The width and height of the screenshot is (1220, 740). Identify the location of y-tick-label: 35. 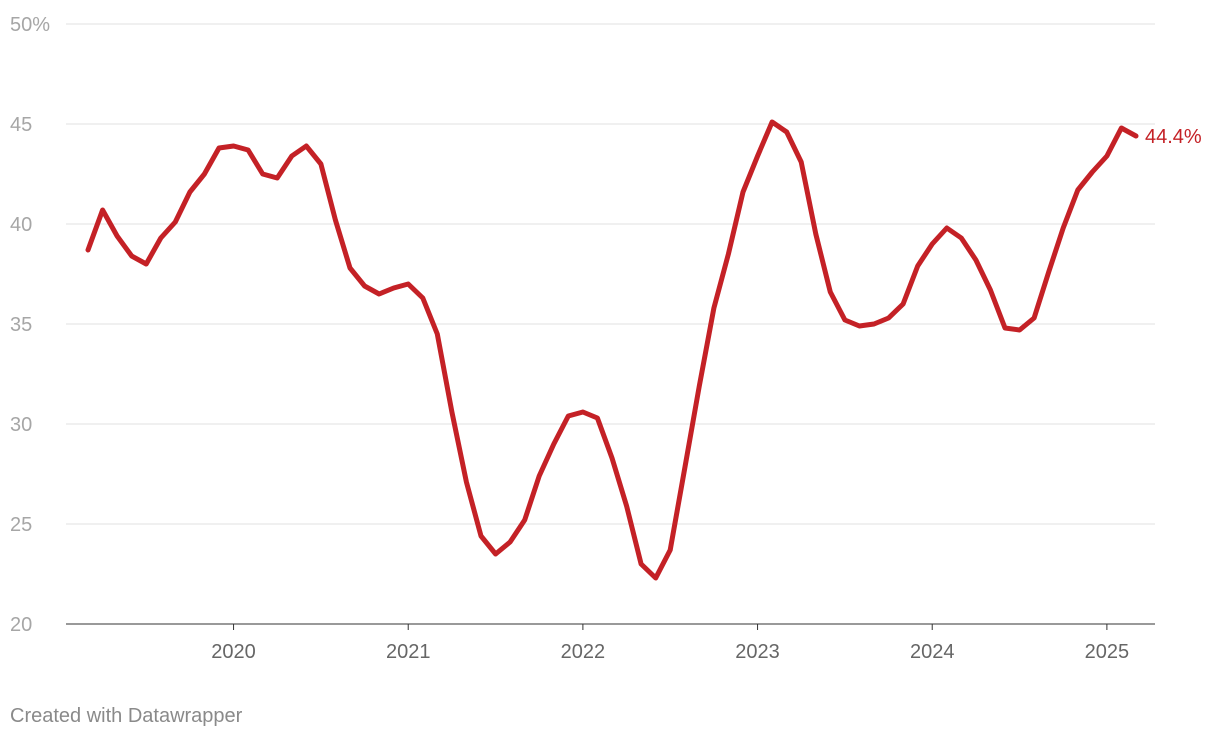
(21, 325).